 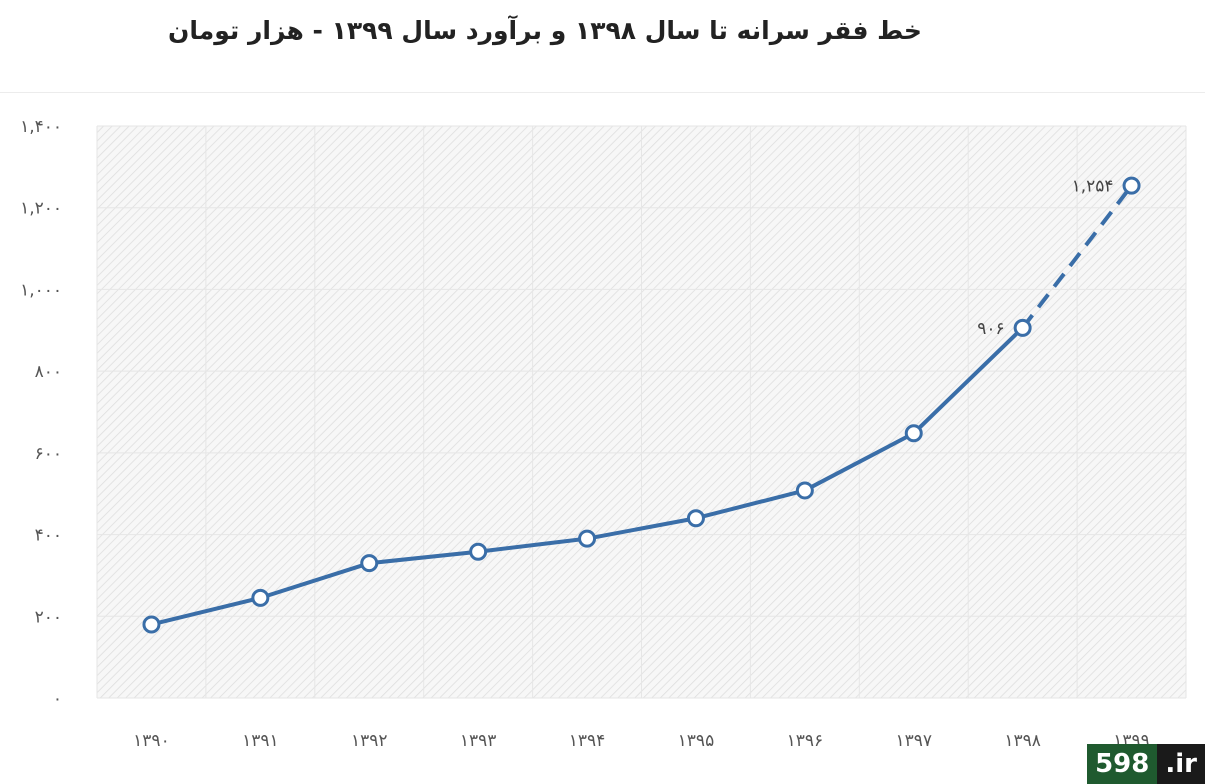 What do you see at coordinates (990, 329) in the screenshot?
I see `data-label: ۹۰۶` at bounding box center [990, 329].